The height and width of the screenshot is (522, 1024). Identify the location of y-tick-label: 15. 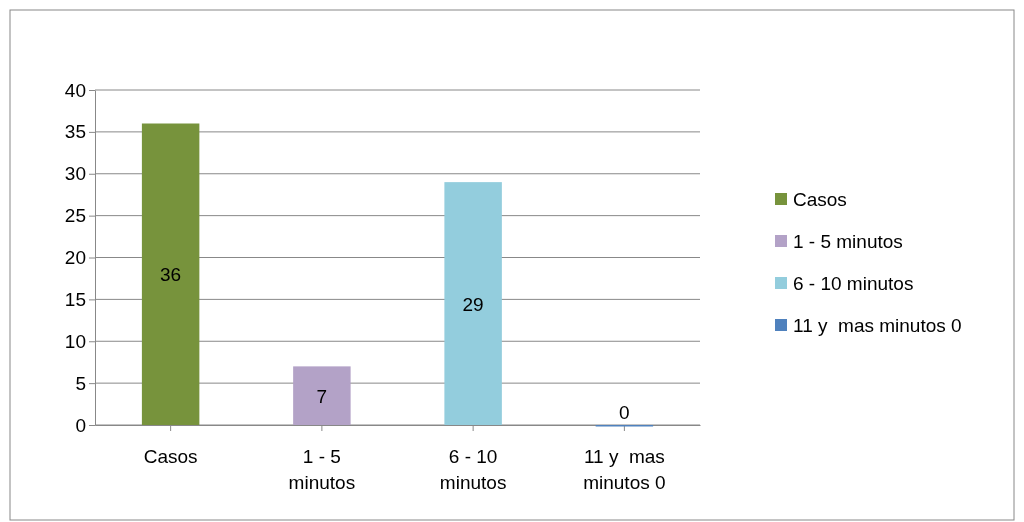
(75, 299).